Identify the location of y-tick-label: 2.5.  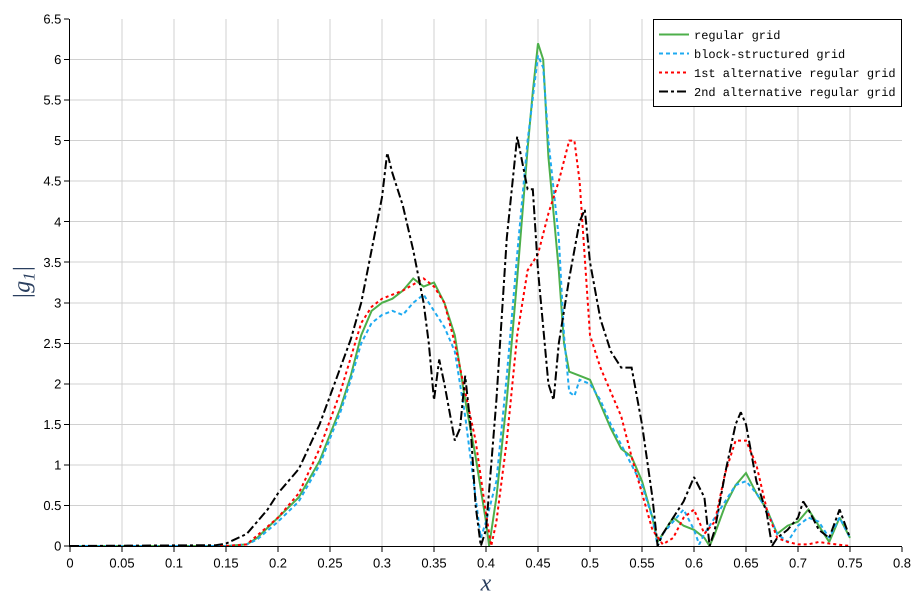
(52, 343).